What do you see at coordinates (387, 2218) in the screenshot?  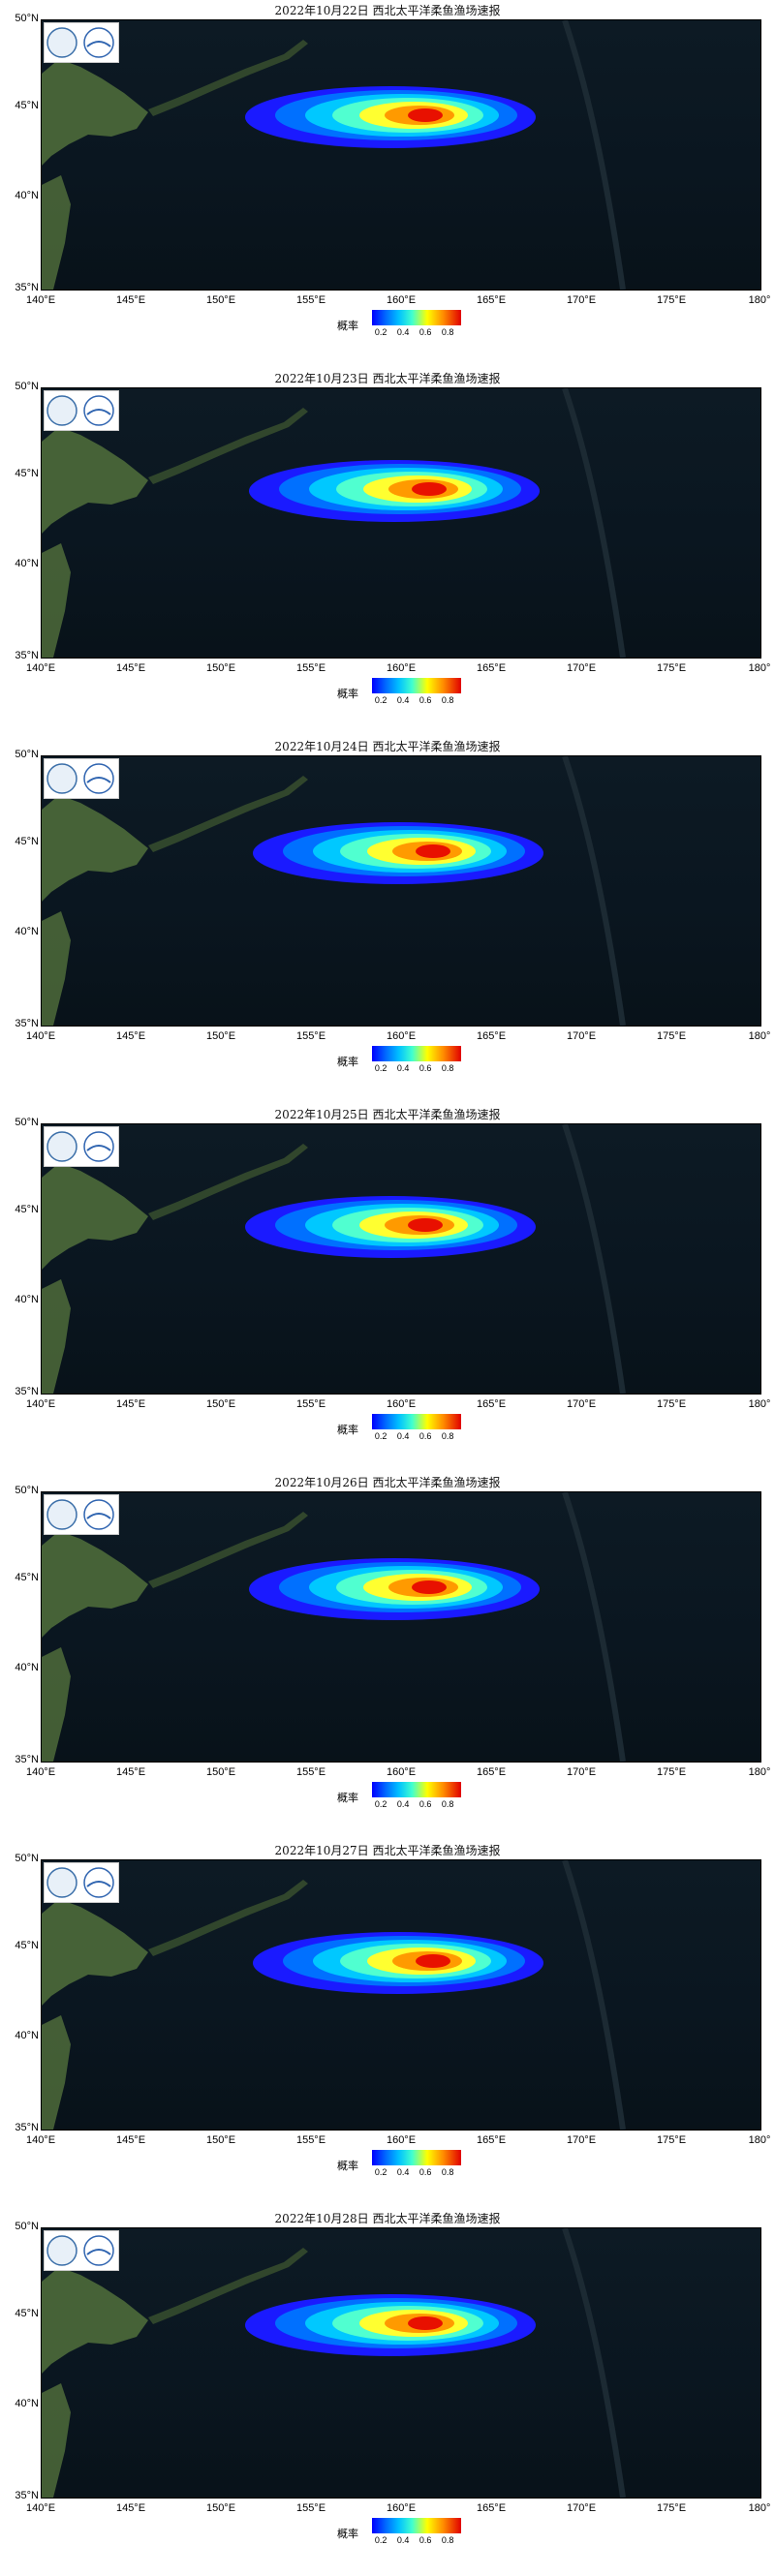 I see `panel-title: 2022年10月28日 西北太平洋柔鱼渔场速报` at bounding box center [387, 2218].